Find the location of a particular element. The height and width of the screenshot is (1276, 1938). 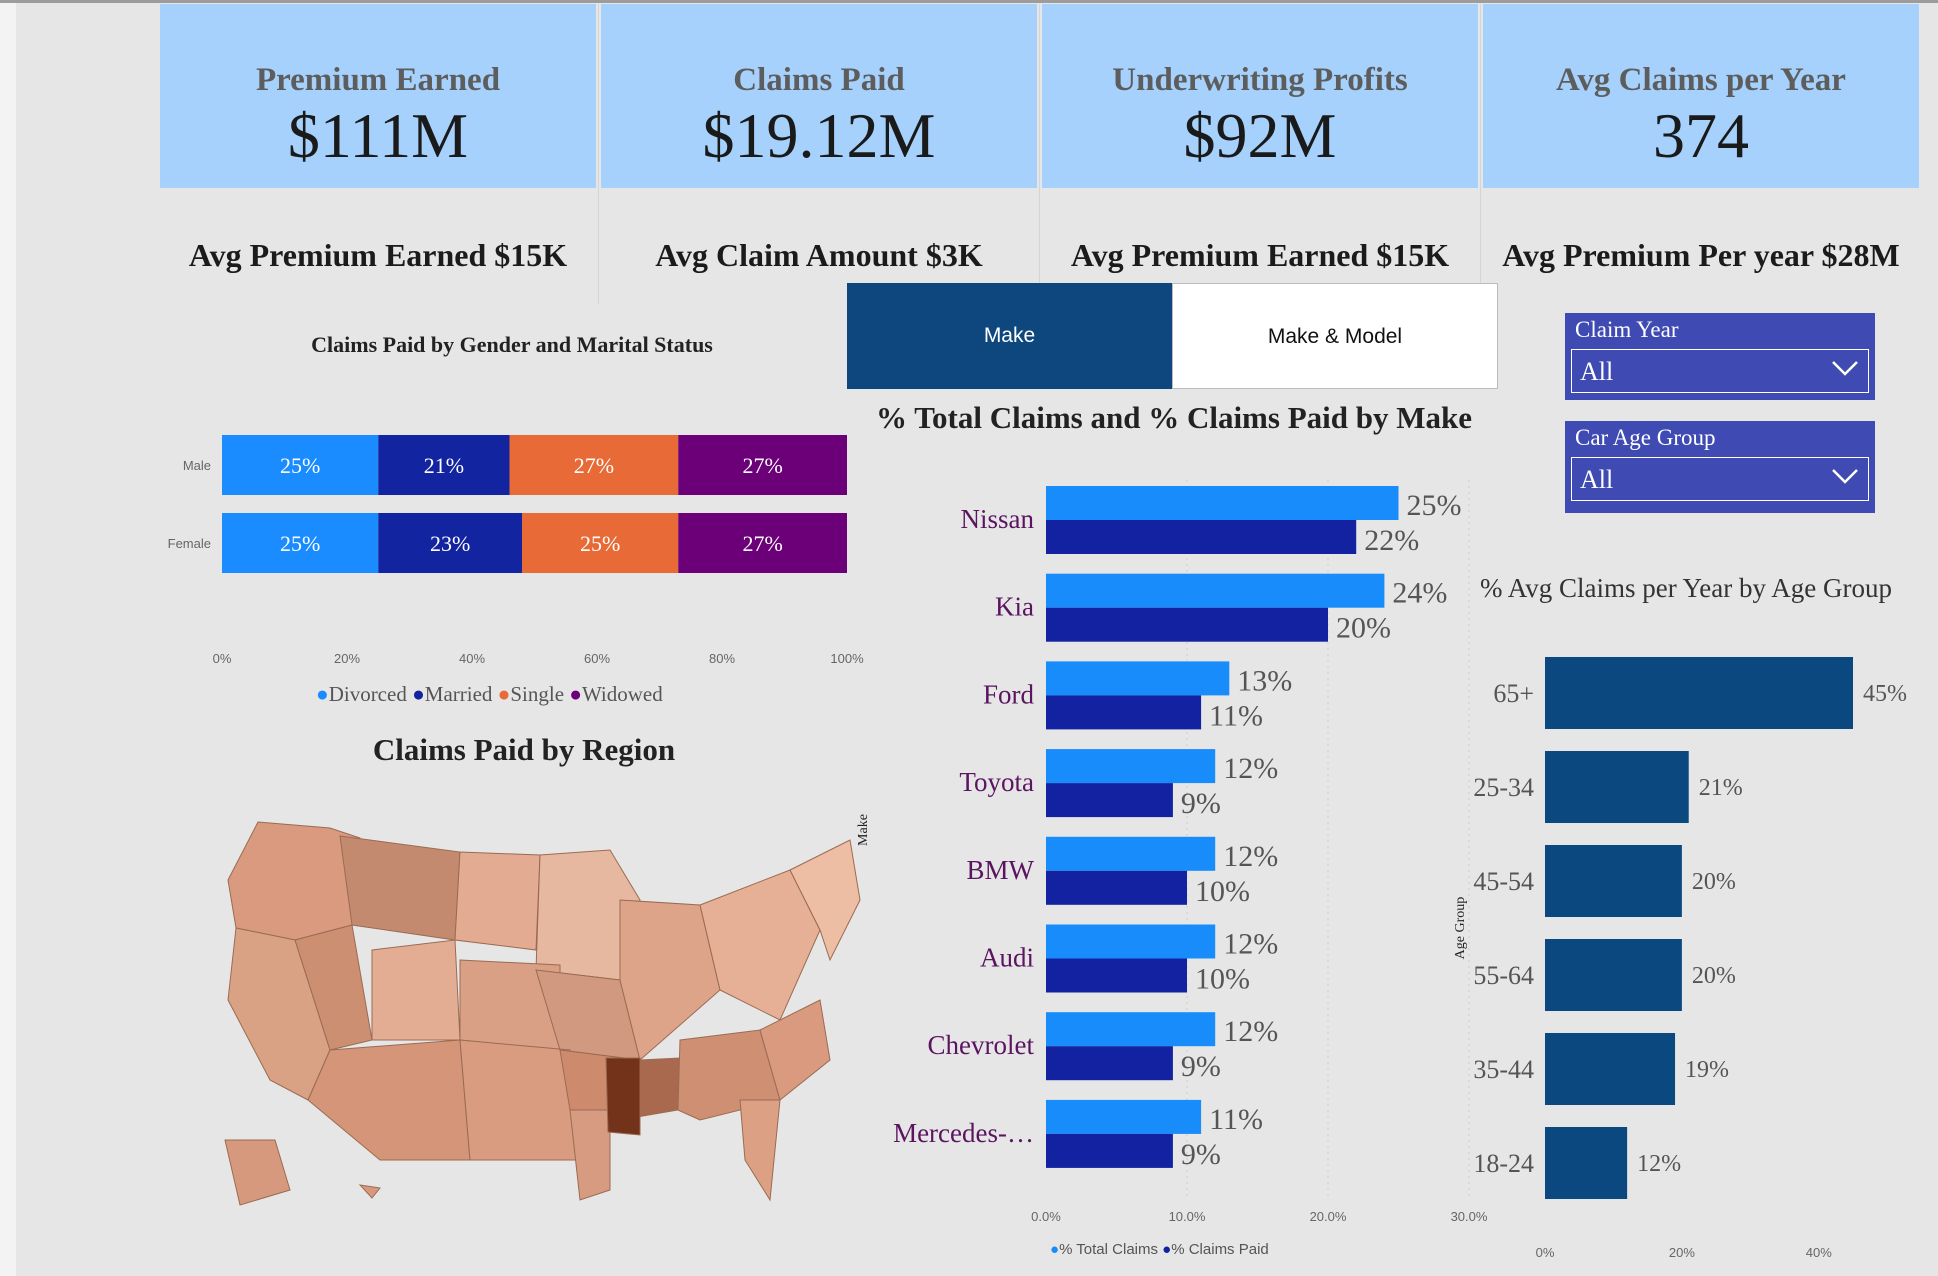

car-age-group-dropdown: All is located at coordinates (1720, 479).